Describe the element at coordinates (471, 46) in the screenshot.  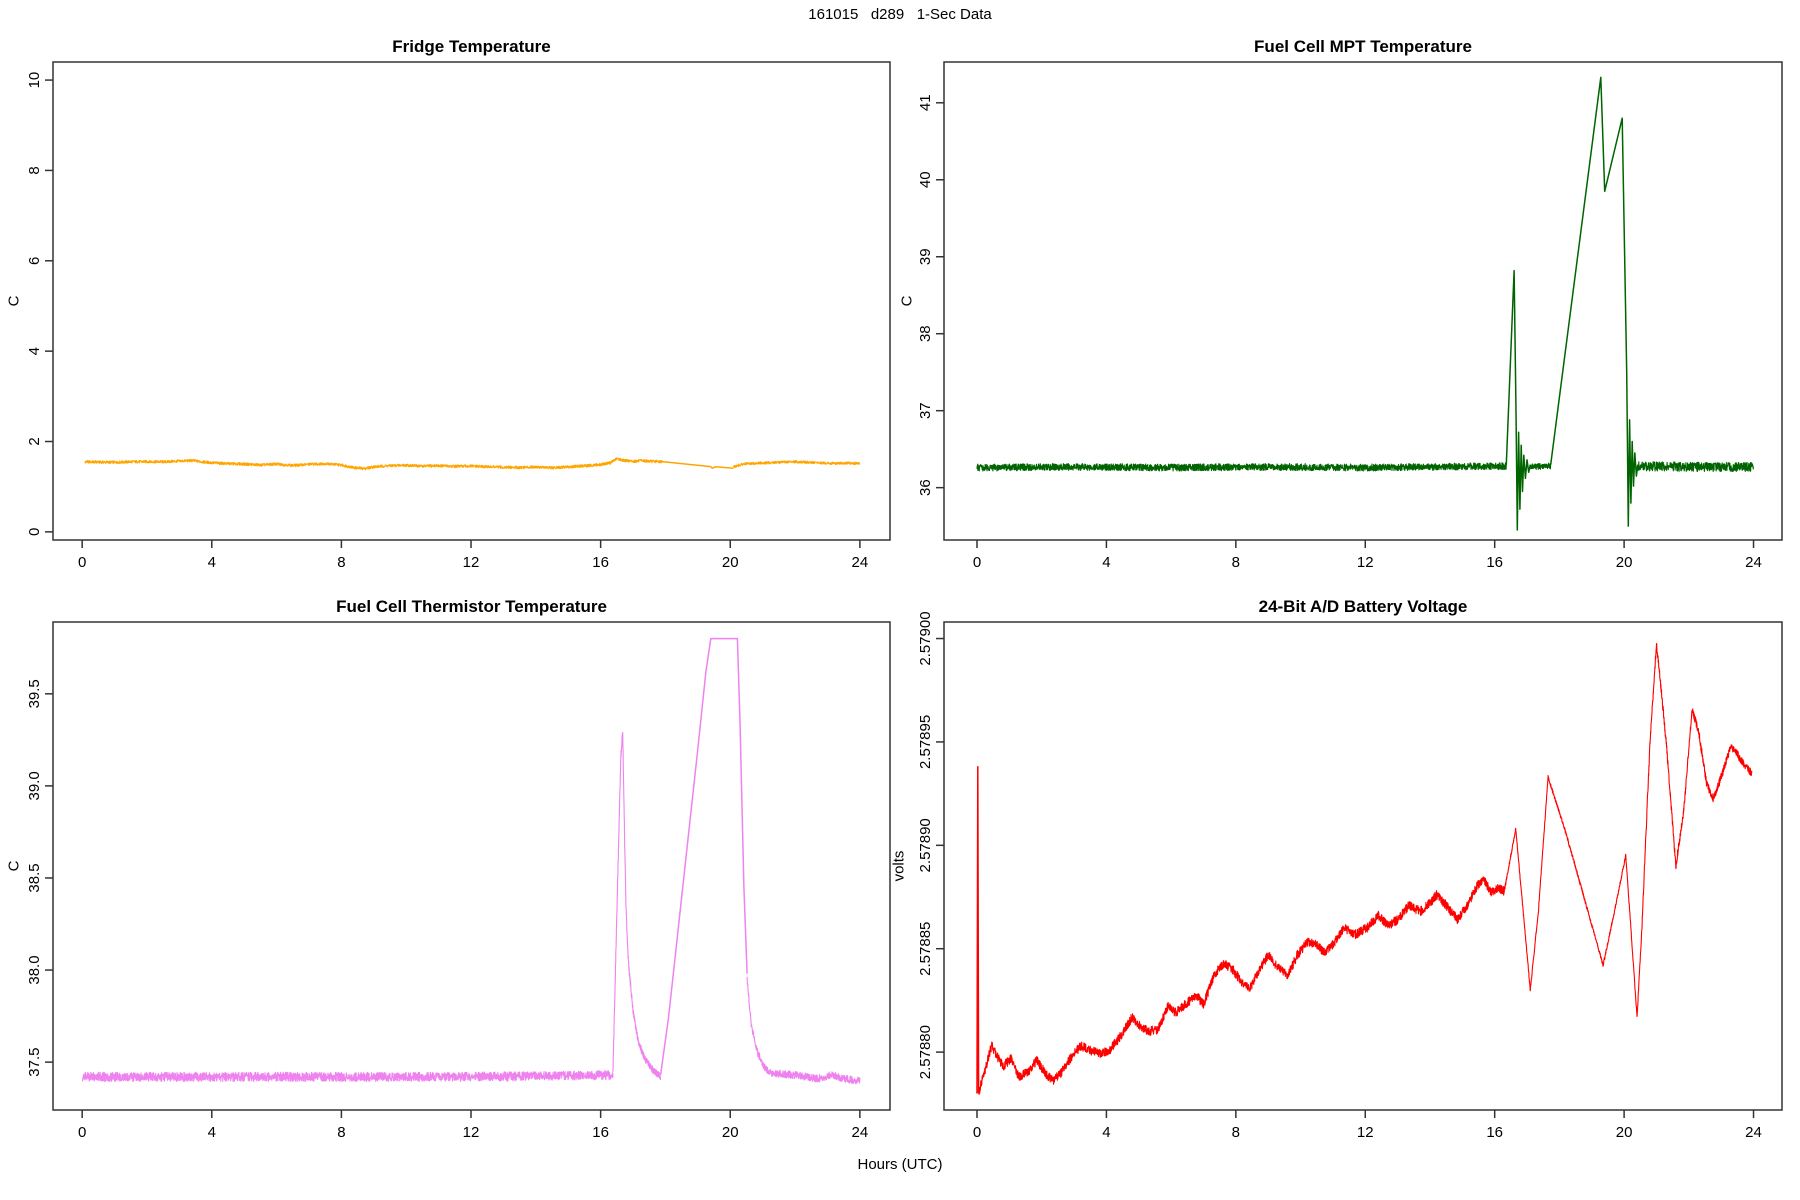
I see `panel-title-fridge-temperature: Fridge Temperature` at that location.